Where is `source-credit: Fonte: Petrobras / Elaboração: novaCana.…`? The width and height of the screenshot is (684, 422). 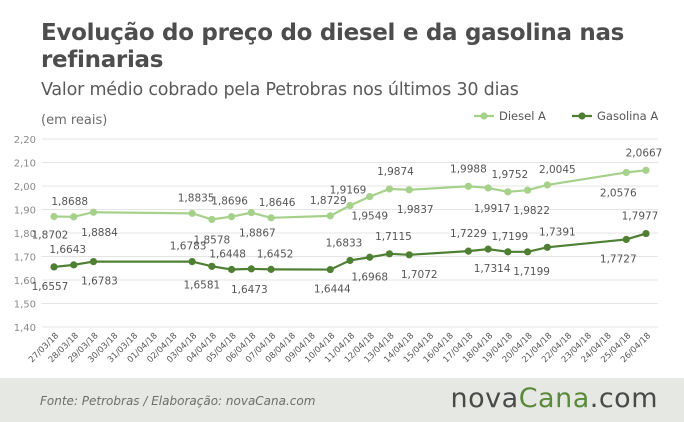
source-credit: Fonte: Petrobras / Elaboração: novaCana.… is located at coordinates (178, 401).